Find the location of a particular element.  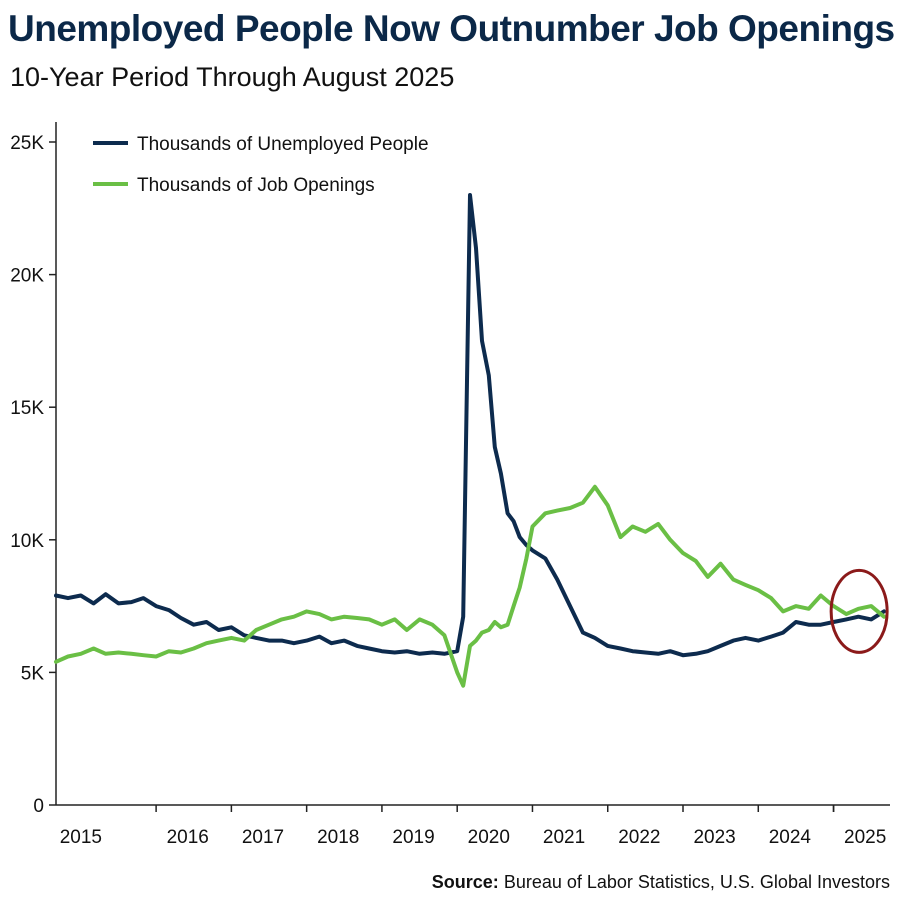

page-subtitle: 10-Year Period Through August 2025 is located at coordinates (232, 77).